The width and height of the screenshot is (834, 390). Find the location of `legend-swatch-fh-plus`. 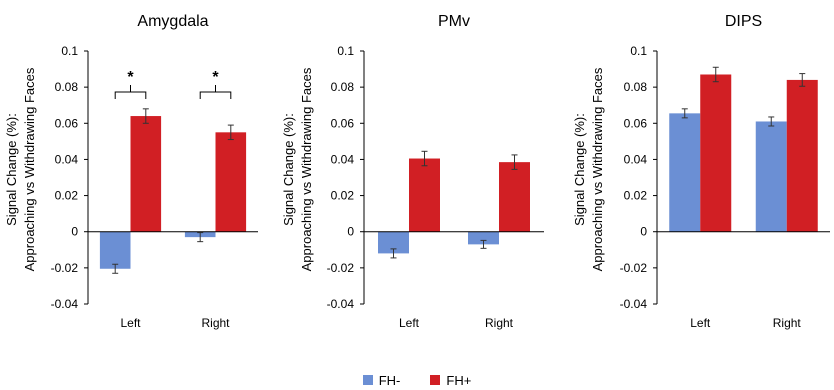

legend-swatch-fh-plus is located at coordinates (435, 380).